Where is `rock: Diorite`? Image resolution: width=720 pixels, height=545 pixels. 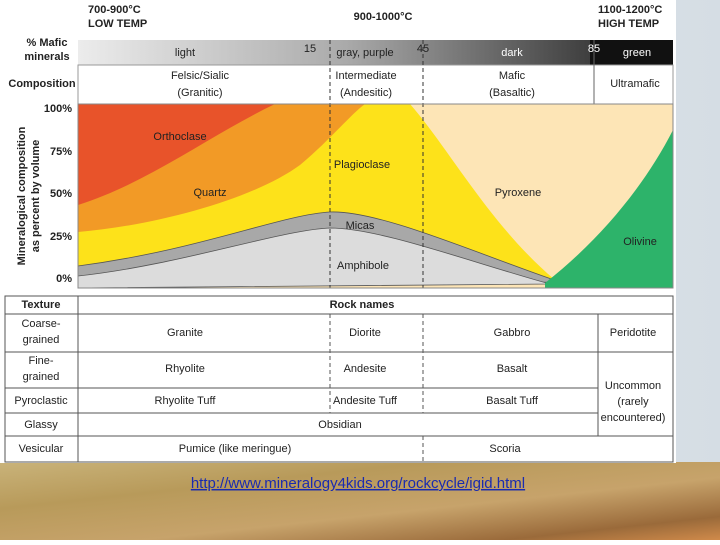 rock: Diorite is located at coordinates (365, 333).